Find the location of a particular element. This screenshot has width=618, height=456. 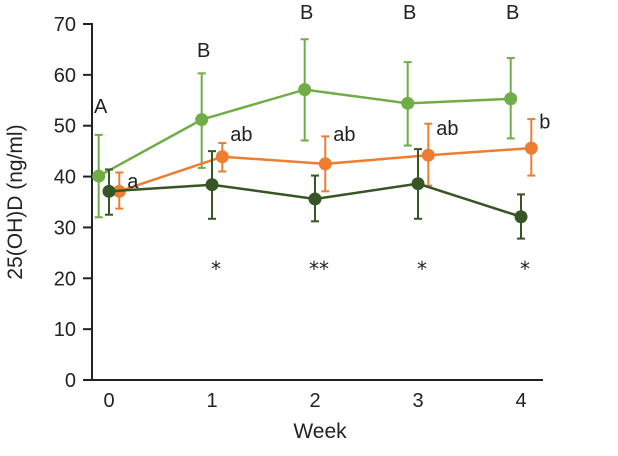

y-tick-label: 50 is located at coordinates (65, 127).